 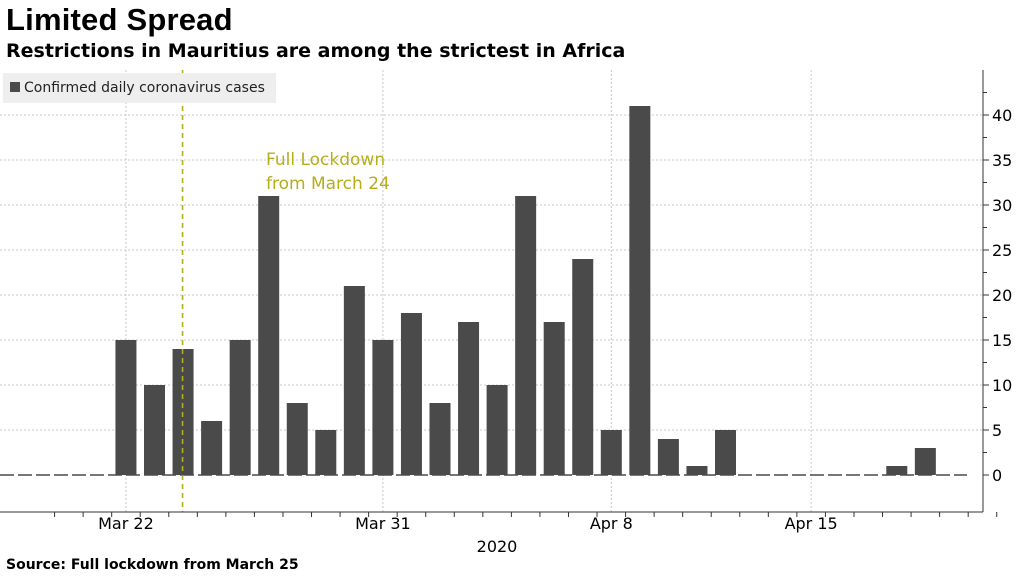 I want to click on x-tick-label: Apr 8, so click(x=611, y=523).